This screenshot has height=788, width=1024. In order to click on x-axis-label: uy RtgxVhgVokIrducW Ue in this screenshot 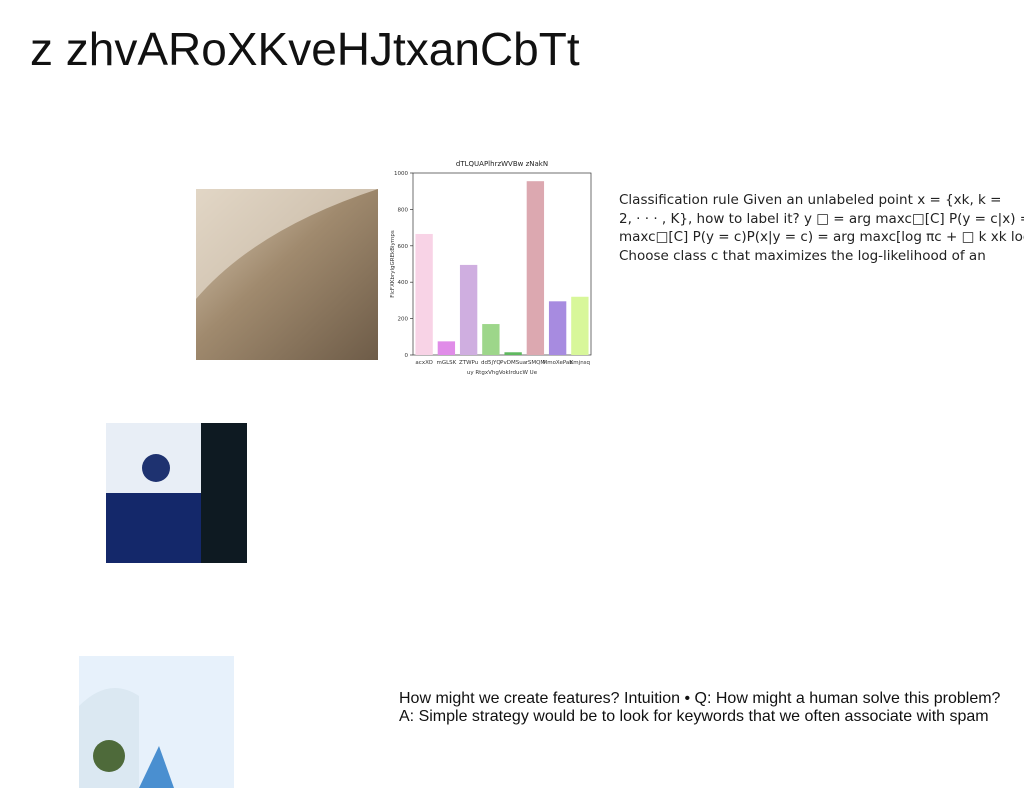, I will do `click(502, 373)`.